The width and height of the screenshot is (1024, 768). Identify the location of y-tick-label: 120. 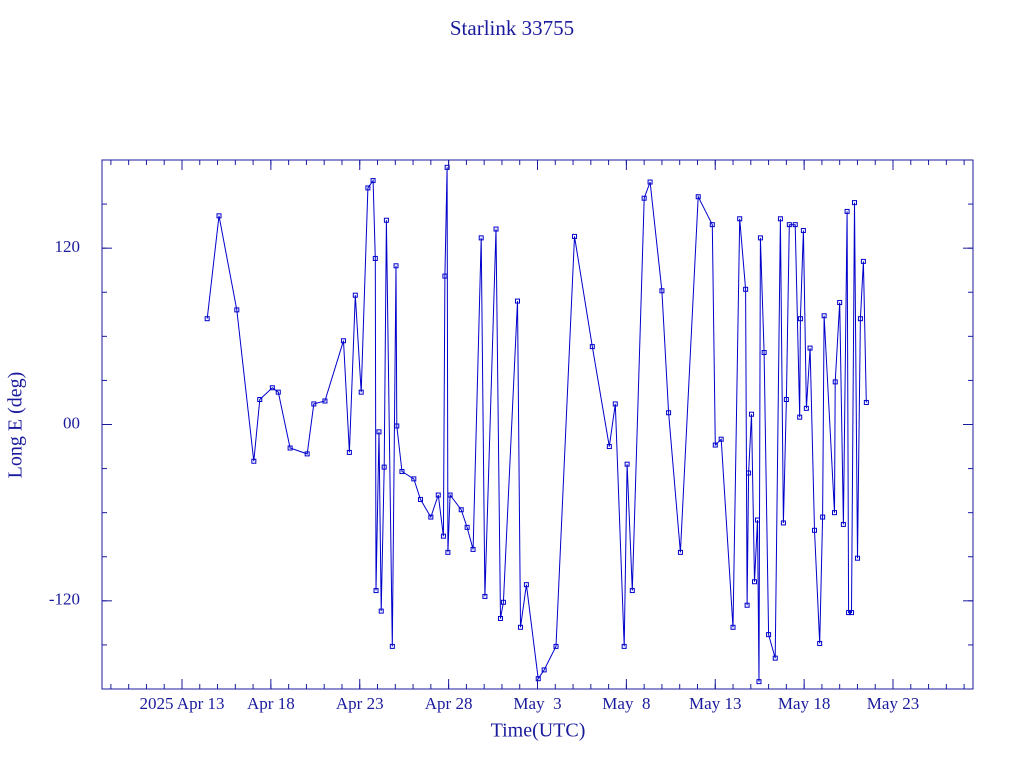
(68, 246).